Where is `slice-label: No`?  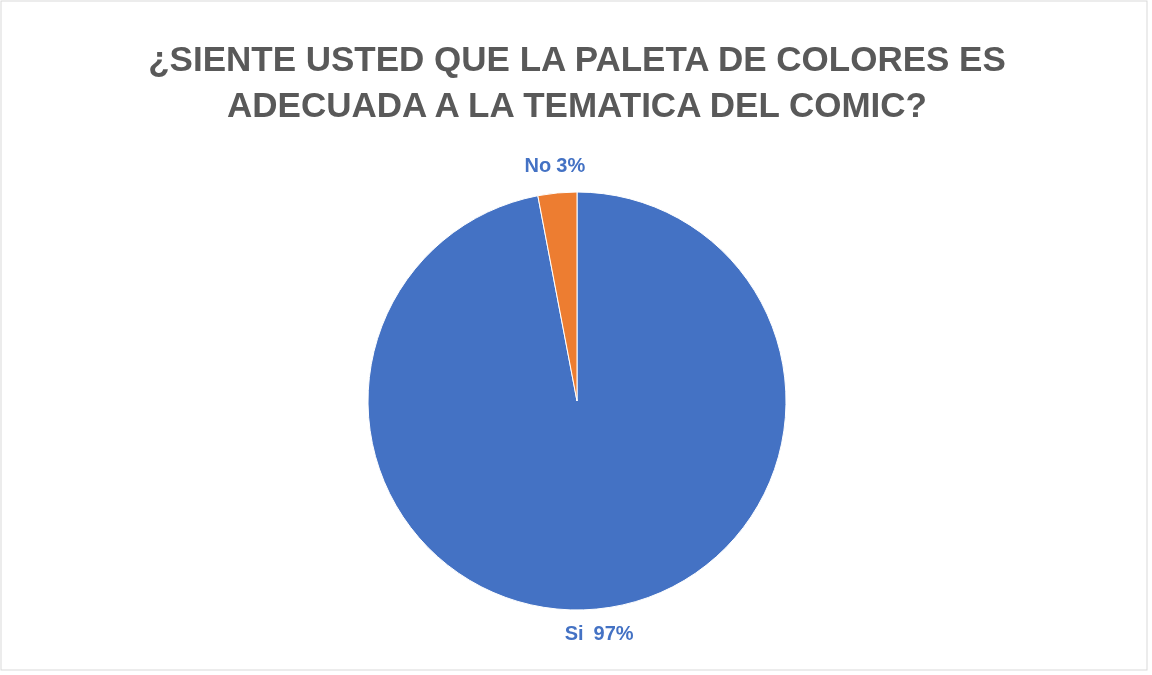 slice-label: No is located at coordinates (538, 165).